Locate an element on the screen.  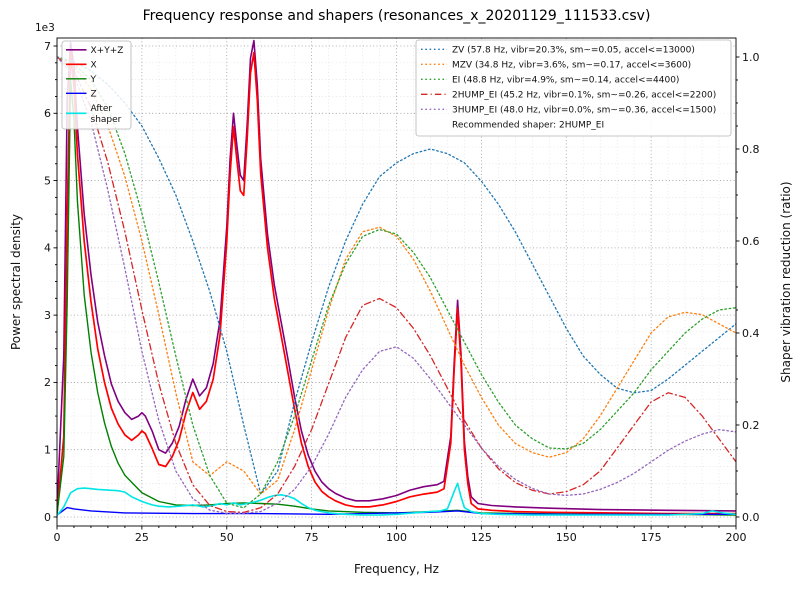
svg-text: 50 is located at coordinates (227, 537).